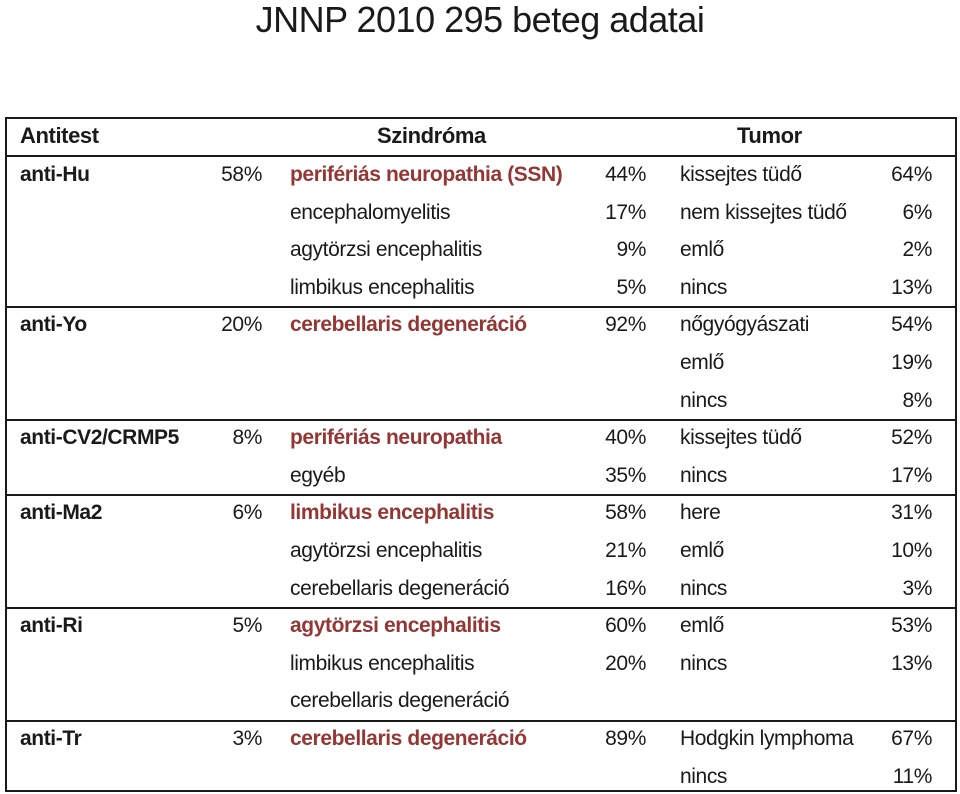 The image size is (960, 794). Describe the element at coordinates (480, 20) in the screenshot. I see `page-title: JNNP 2010 295 beteg adatai` at that location.